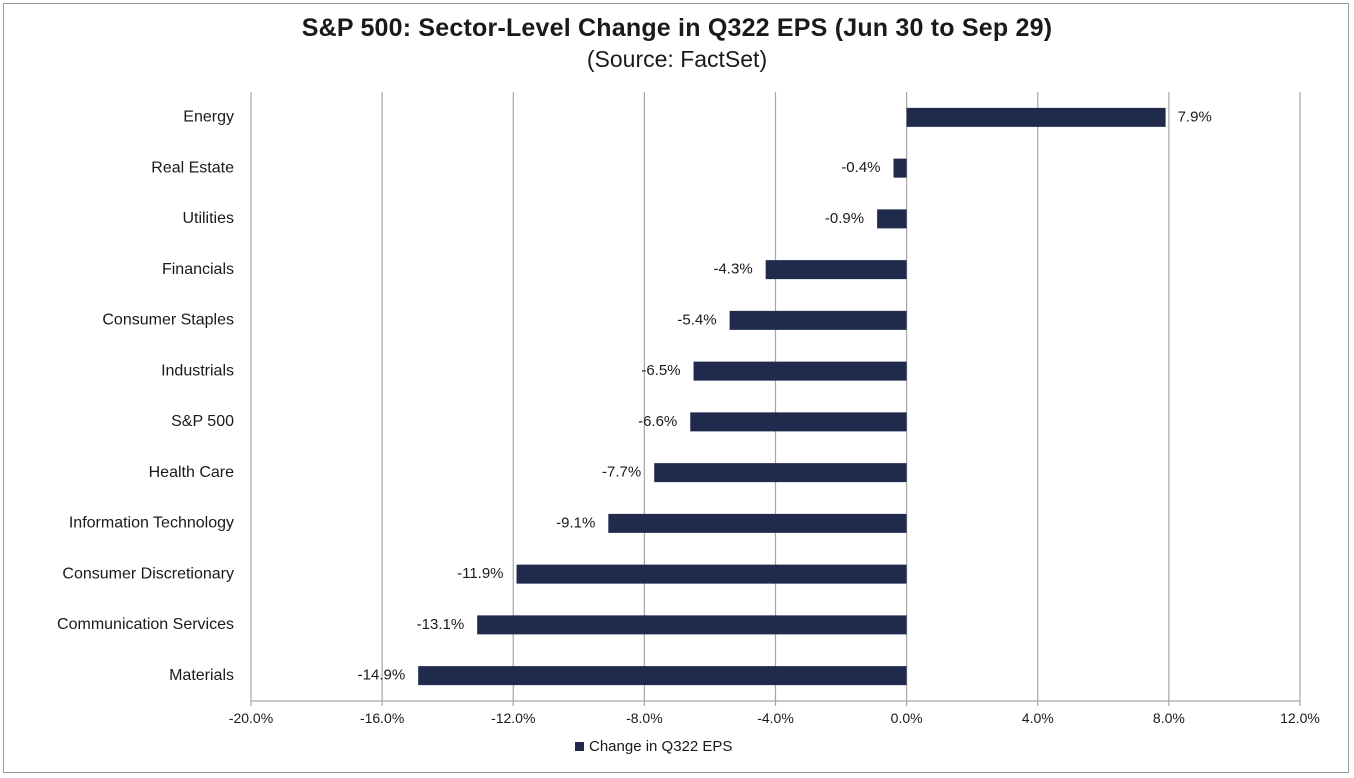 Image resolution: width=1354 pixels, height=778 pixels. What do you see at coordinates (844, 218) in the screenshot?
I see `data-label: -0.9%` at bounding box center [844, 218].